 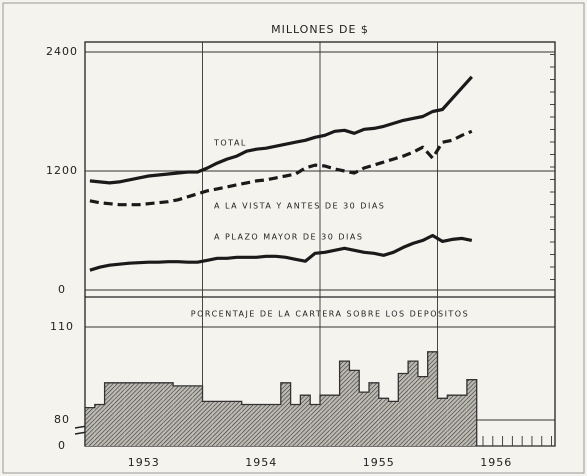 What do you see at coordinates (299, 206) in the screenshot?
I see `annotation: A LA VISTA Y ANTES DE 30 DIAS` at bounding box center [299, 206].